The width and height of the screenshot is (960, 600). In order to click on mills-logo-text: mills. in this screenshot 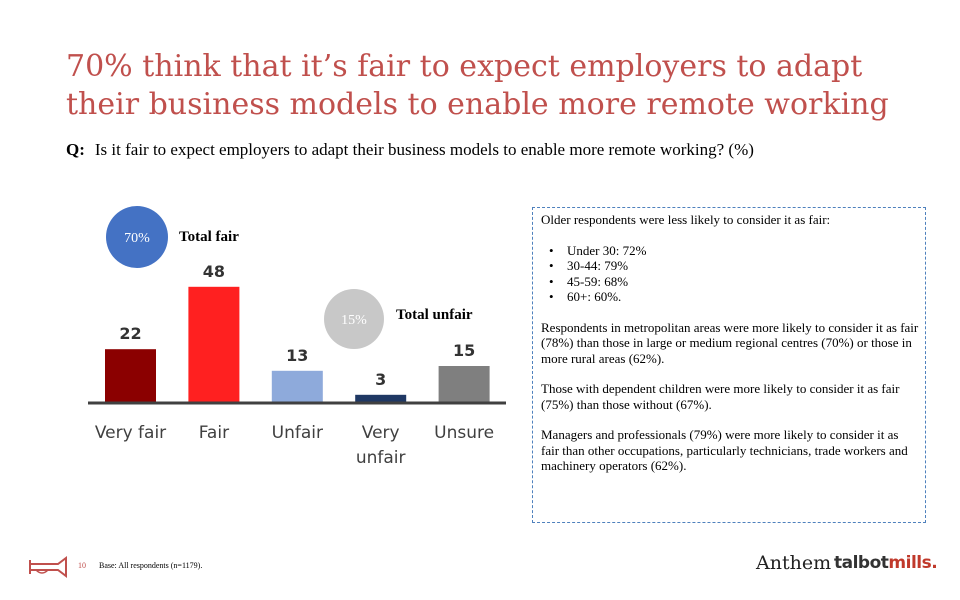, I will do `click(913, 563)`.